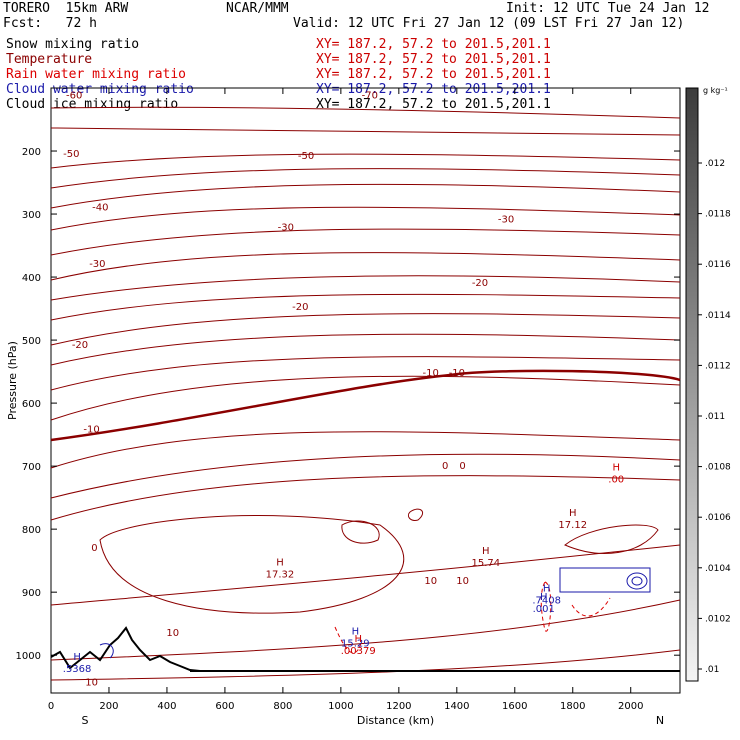 The width and height of the screenshot is (740, 740). What do you see at coordinates (718, 215) in the screenshot?
I see `colorbar-tick-label: .0118` at bounding box center [718, 215].